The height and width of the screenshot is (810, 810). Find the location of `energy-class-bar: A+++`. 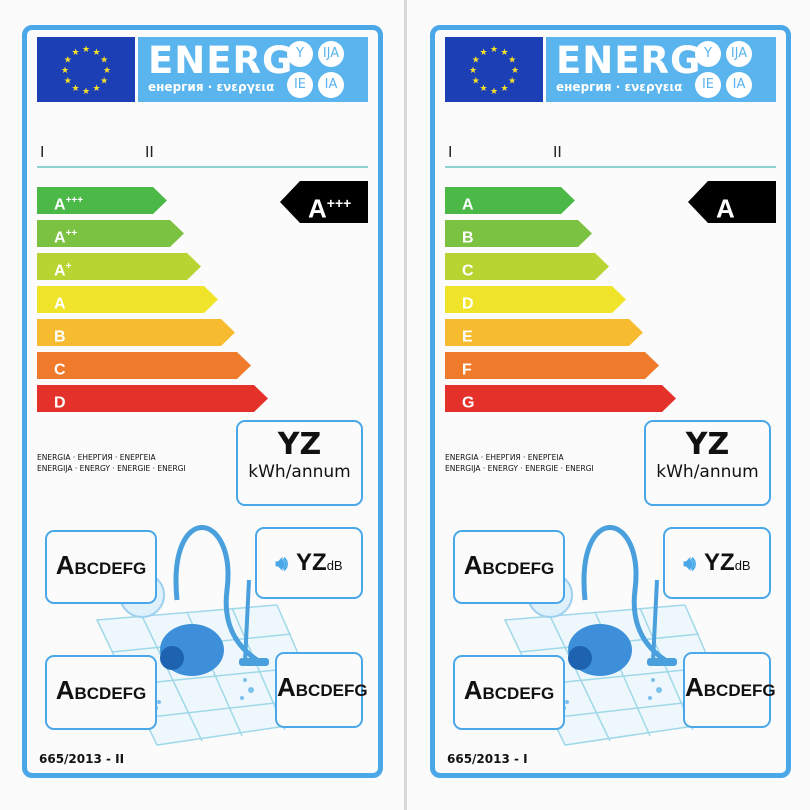

energy-class-bar: A+++ is located at coordinates (102, 200).